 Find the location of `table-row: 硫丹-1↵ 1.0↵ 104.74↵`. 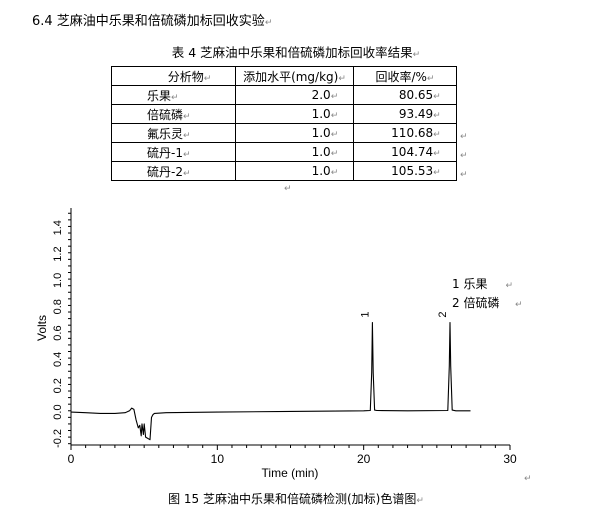

table-row: 硫丹-1↵ 1.0↵ 104.74↵ is located at coordinates (284, 152).